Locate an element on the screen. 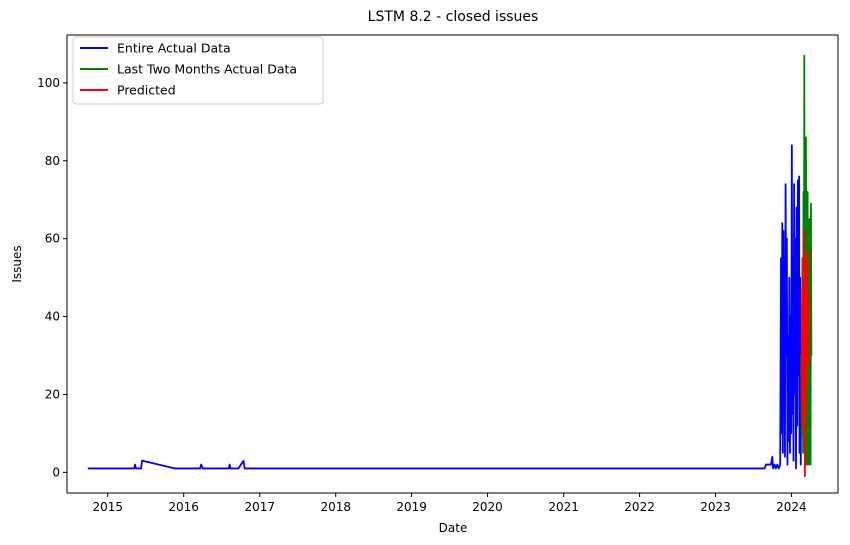 The height and width of the screenshot is (545, 850). legend-label-1: Entire Actual Data is located at coordinates (174, 48).